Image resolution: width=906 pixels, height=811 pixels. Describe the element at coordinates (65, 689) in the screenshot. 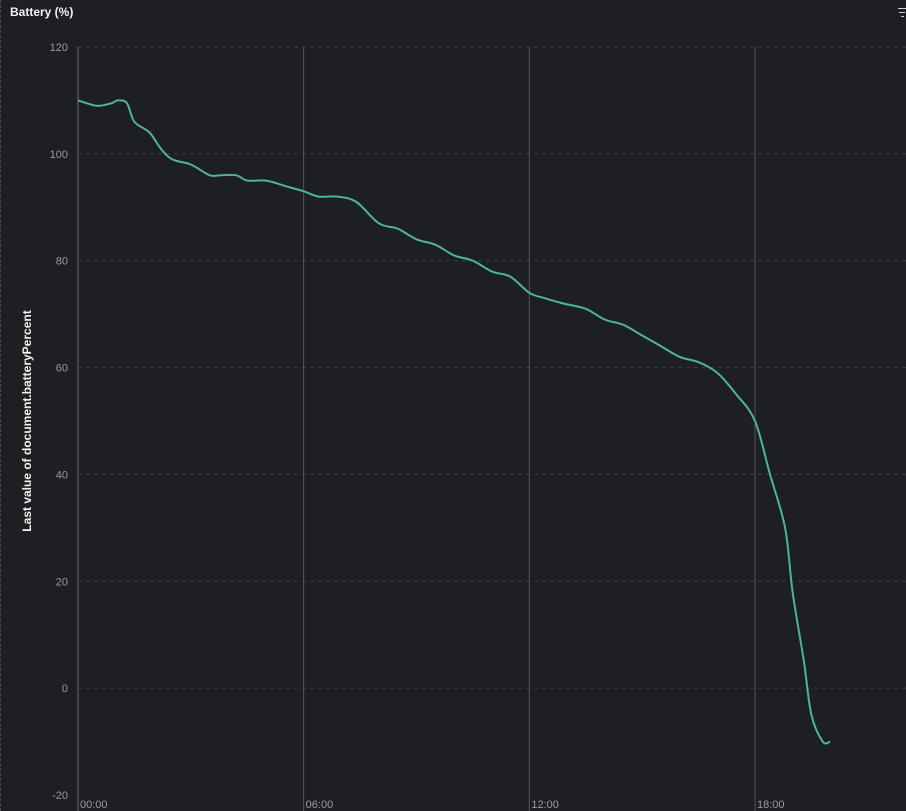

I see `y-tick-label: 0` at that location.